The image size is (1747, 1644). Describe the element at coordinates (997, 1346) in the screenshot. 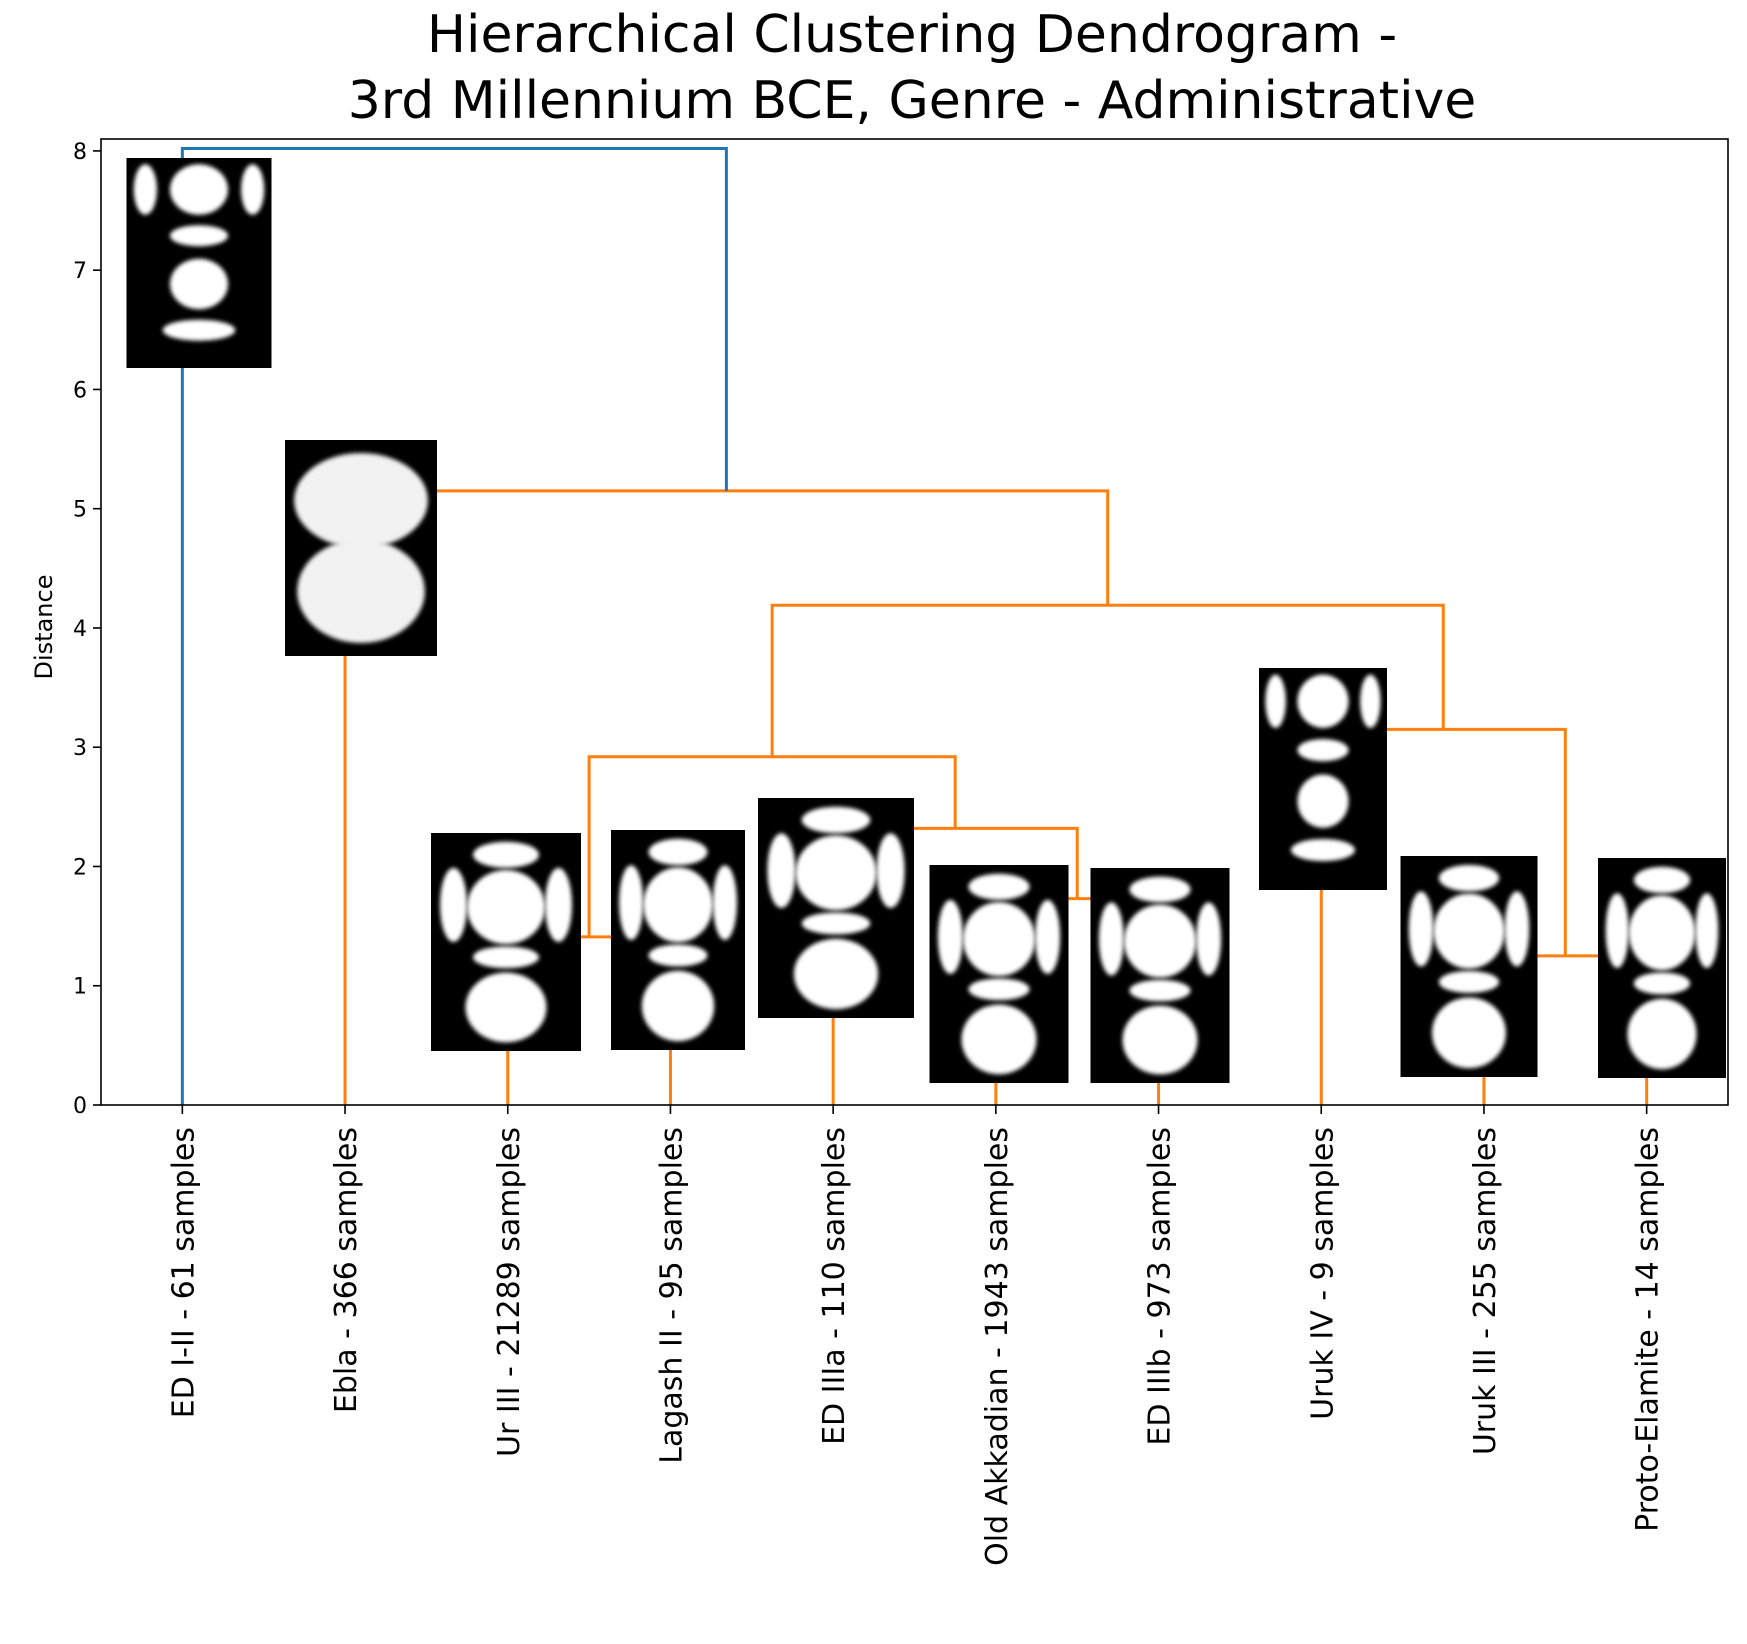

I see `x-tick-label: Old Akkadian - 1943 samples` at that location.